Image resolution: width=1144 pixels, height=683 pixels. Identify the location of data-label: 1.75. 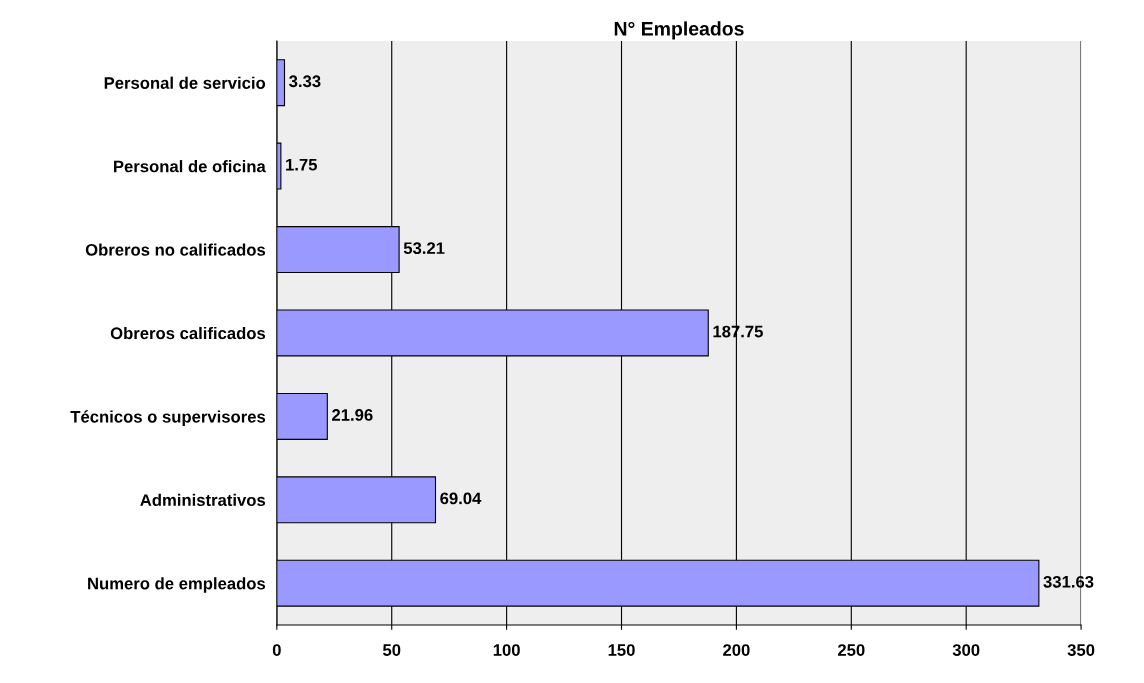
(302, 164).